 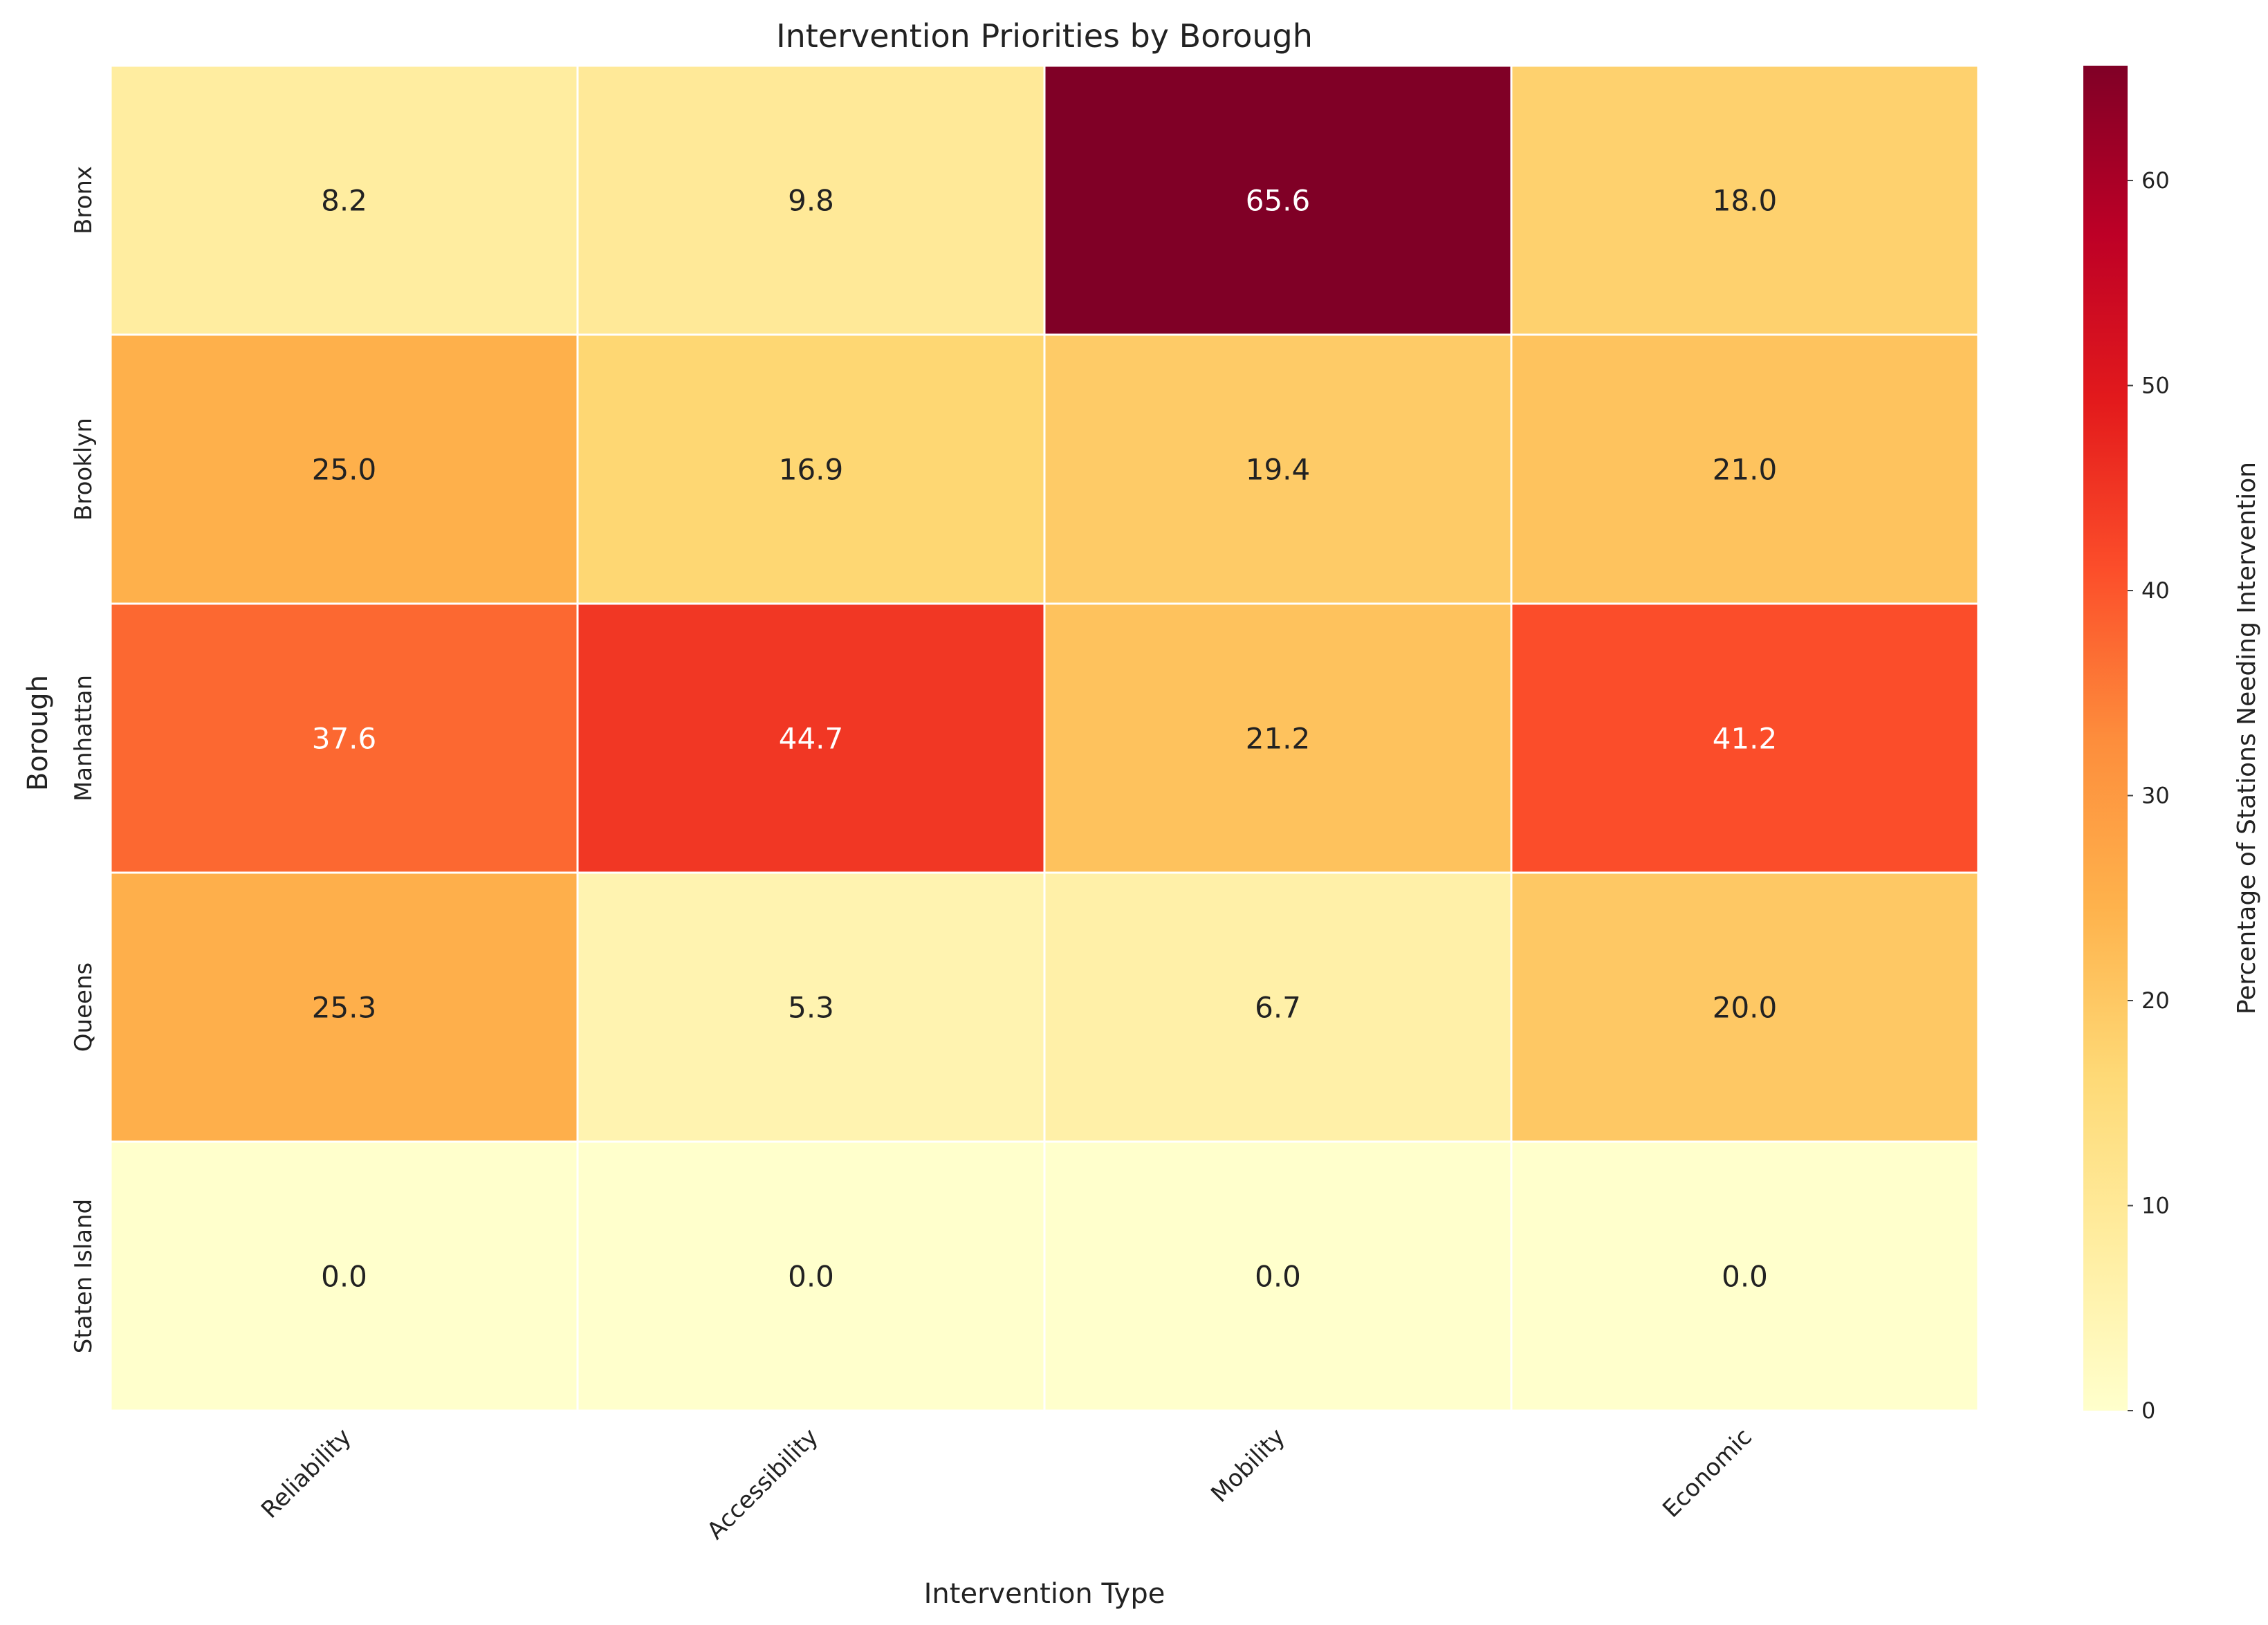 What do you see at coordinates (2155, 1206) in the screenshot?
I see `colorbar-tick-label: 10` at bounding box center [2155, 1206].